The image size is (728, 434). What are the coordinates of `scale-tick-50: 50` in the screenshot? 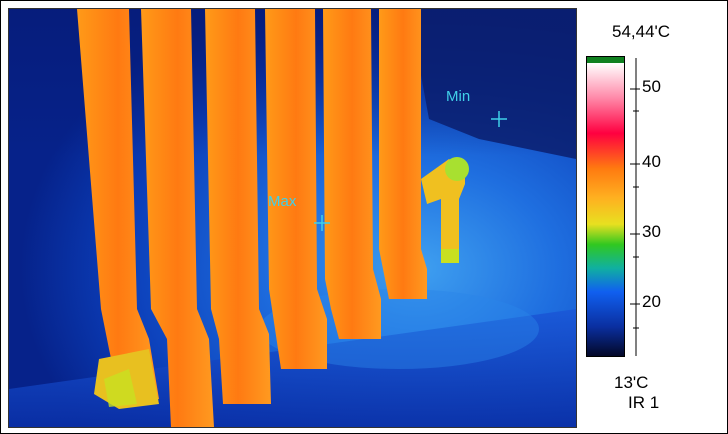 It's located at (651, 86).